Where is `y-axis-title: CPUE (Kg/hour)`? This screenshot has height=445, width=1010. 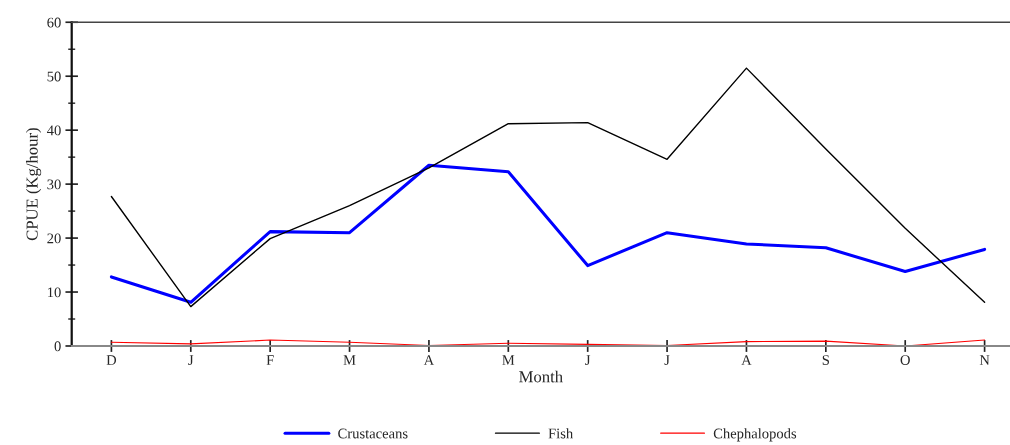 y-axis-title: CPUE (Kg/hour) is located at coordinates (33, 184).